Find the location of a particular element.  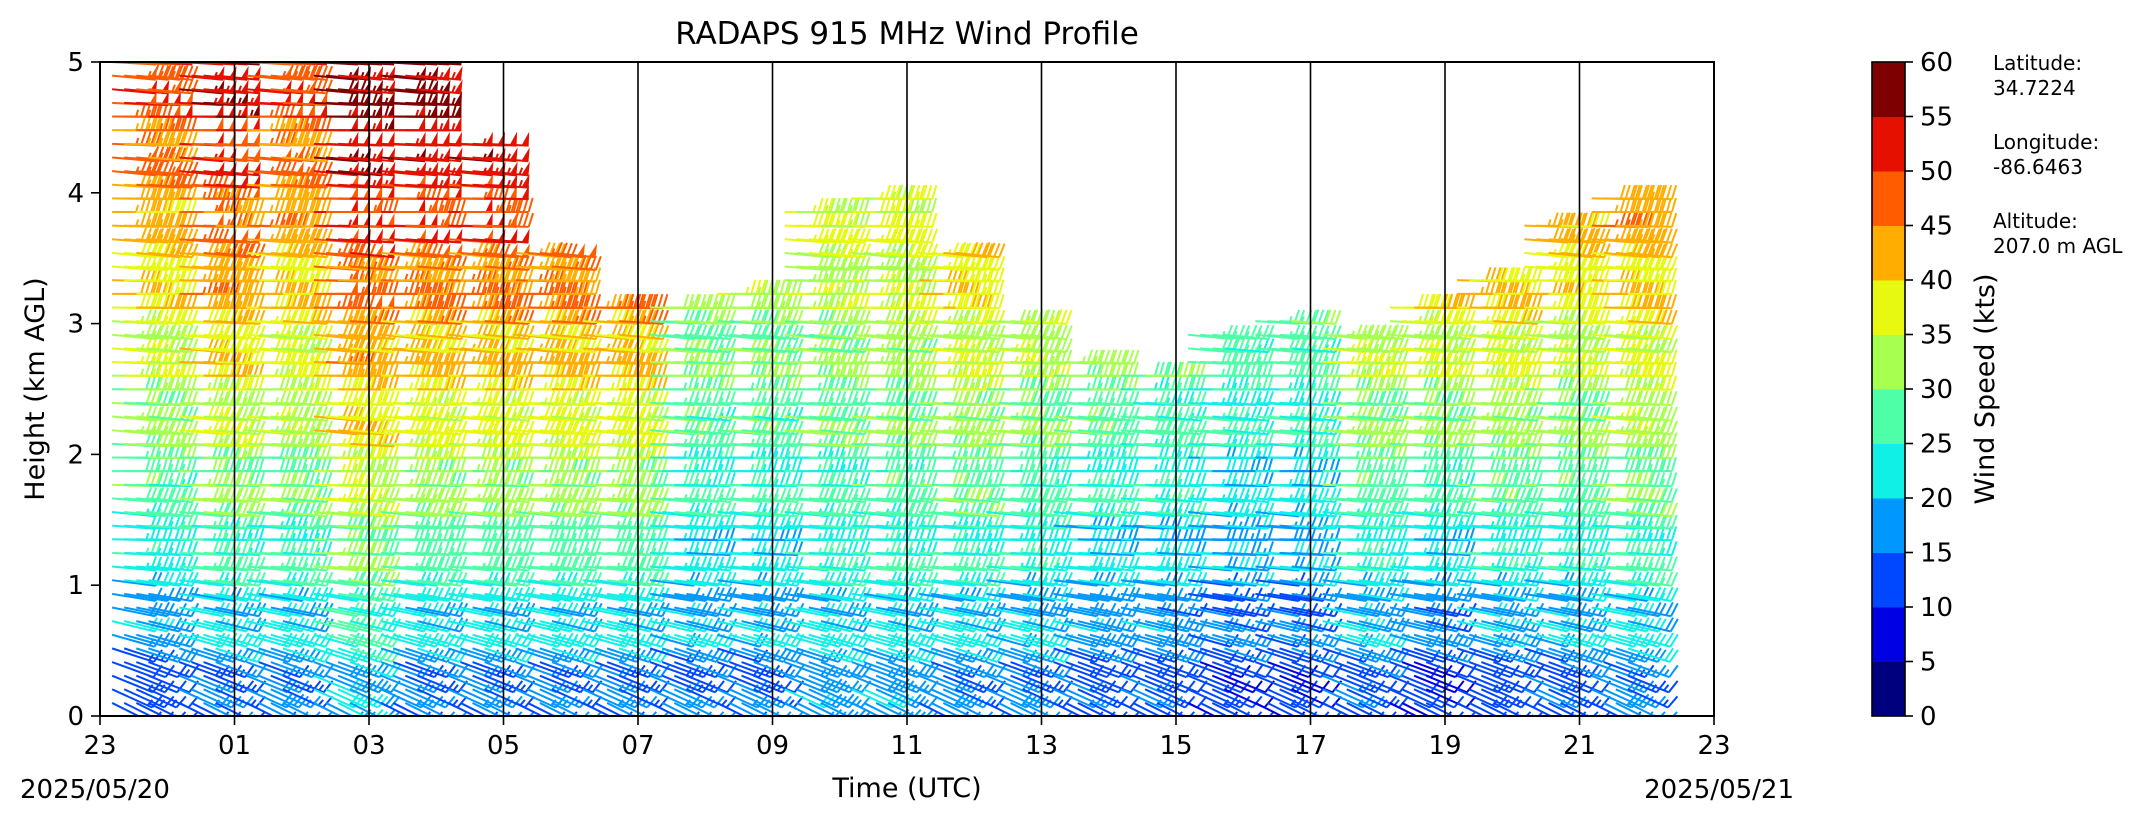

x-axis-ticks: 23 01 03 05 07 09 11 13 15 17 19 21 23 is located at coordinates (907, 738).